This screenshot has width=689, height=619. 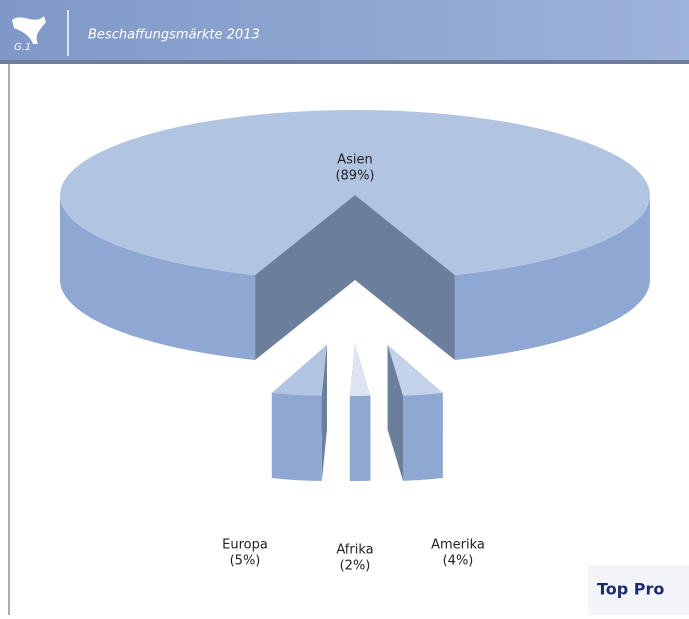 What do you see at coordinates (355, 160) in the screenshot?
I see `slice-label: Asien` at bounding box center [355, 160].